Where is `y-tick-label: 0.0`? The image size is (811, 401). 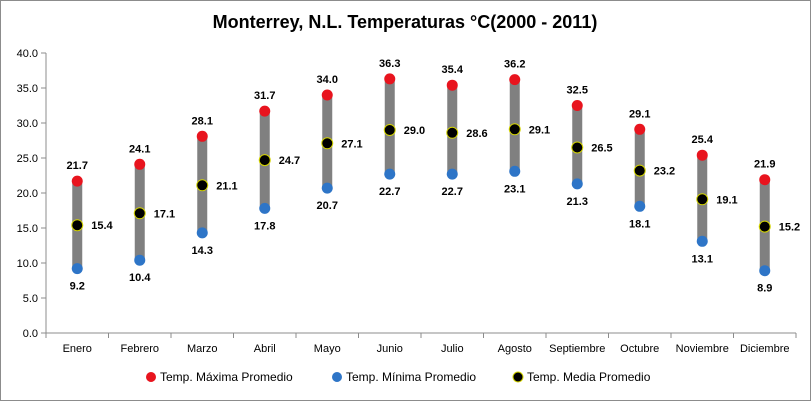 y-tick-label: 0.0 is located at coordinates (30, 334).